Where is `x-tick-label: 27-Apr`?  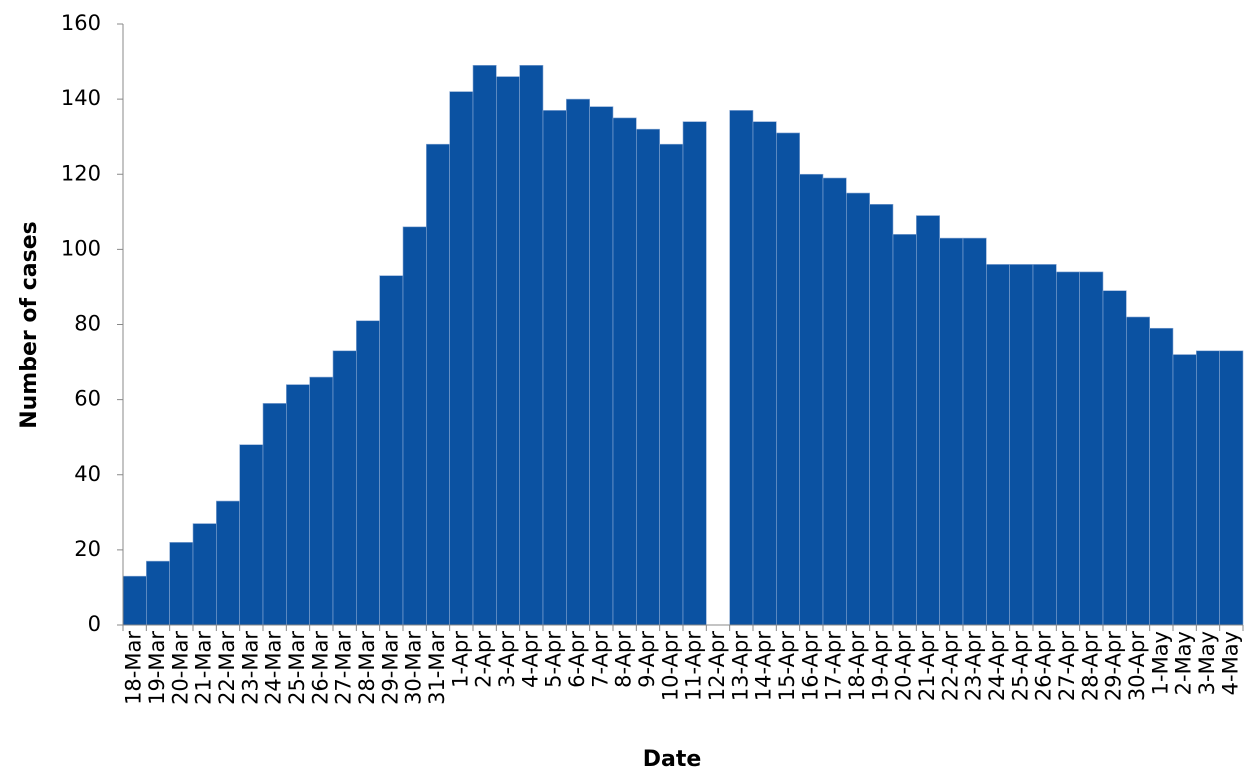 x-tick-label: 27-Apr is located at coordinates (1067, 666).